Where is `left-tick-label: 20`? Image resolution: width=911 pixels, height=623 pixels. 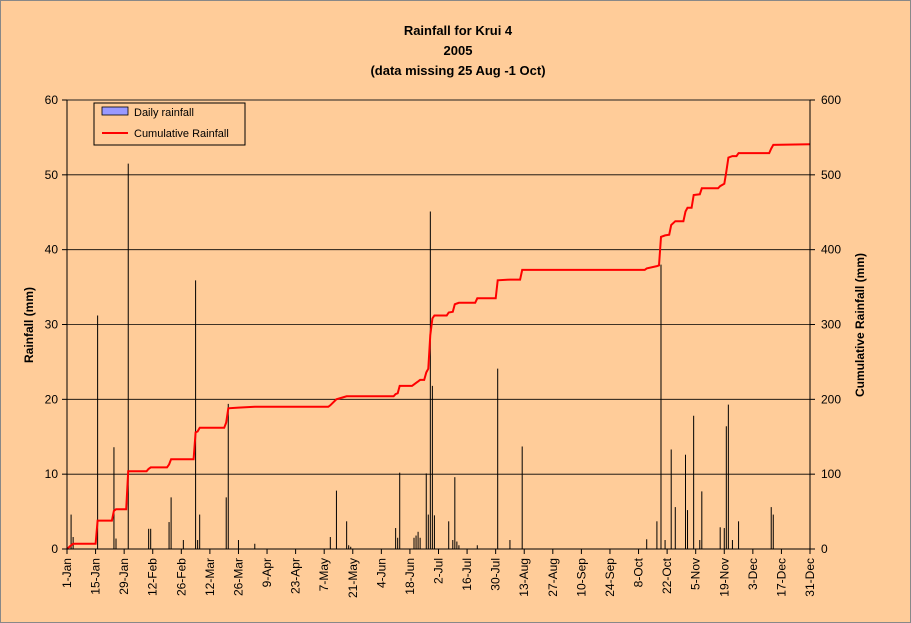
left-tick-label: 20 is located at coordinates (52, 399).